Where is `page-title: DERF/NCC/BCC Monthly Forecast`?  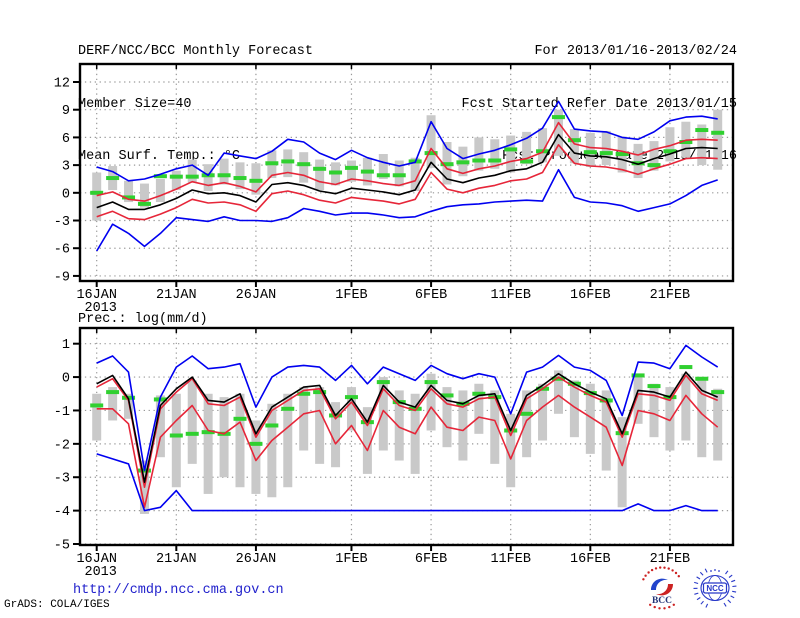 page-title: DERF/NCC/BCC Monthly Forecast is located at coordinates (195, 51).